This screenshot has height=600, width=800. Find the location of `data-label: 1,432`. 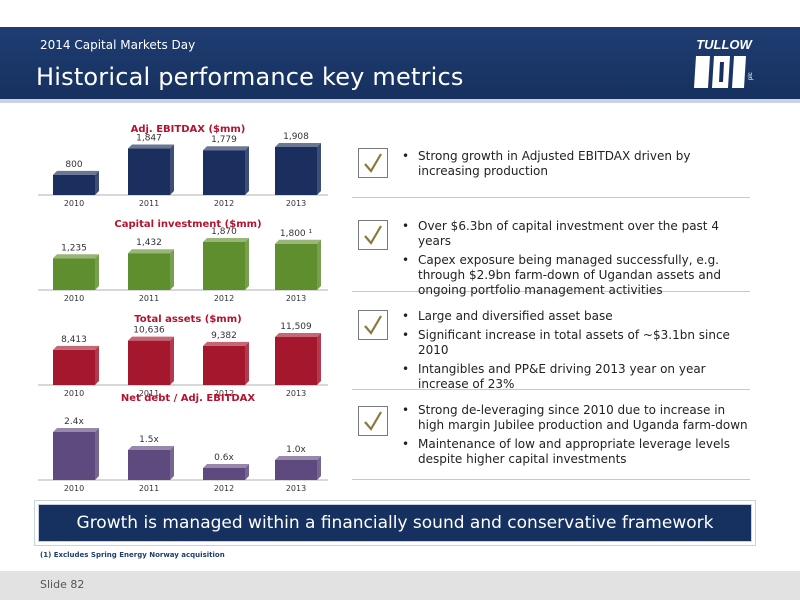

data-label: 1,432 is located at coordinates (149, 243).